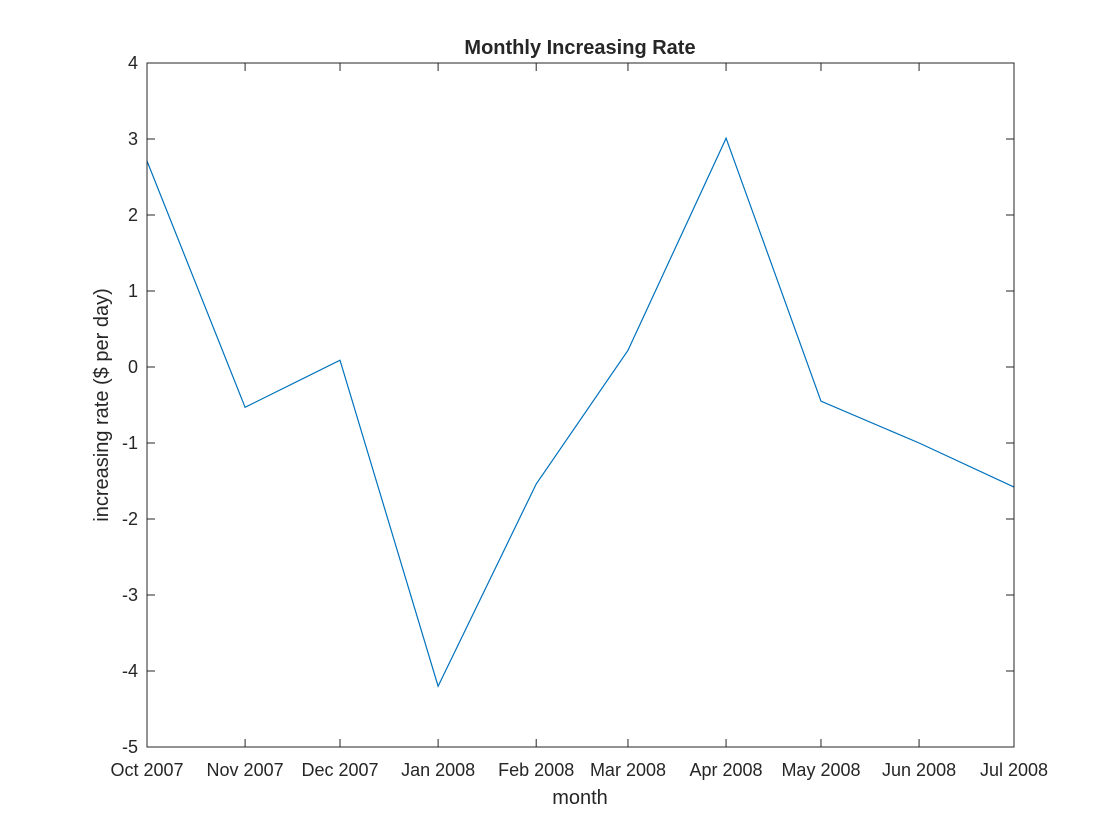 This screenshot has height=840, width=1120. I want to click on x-tick-label: Mar 2008, so click(628, 770).